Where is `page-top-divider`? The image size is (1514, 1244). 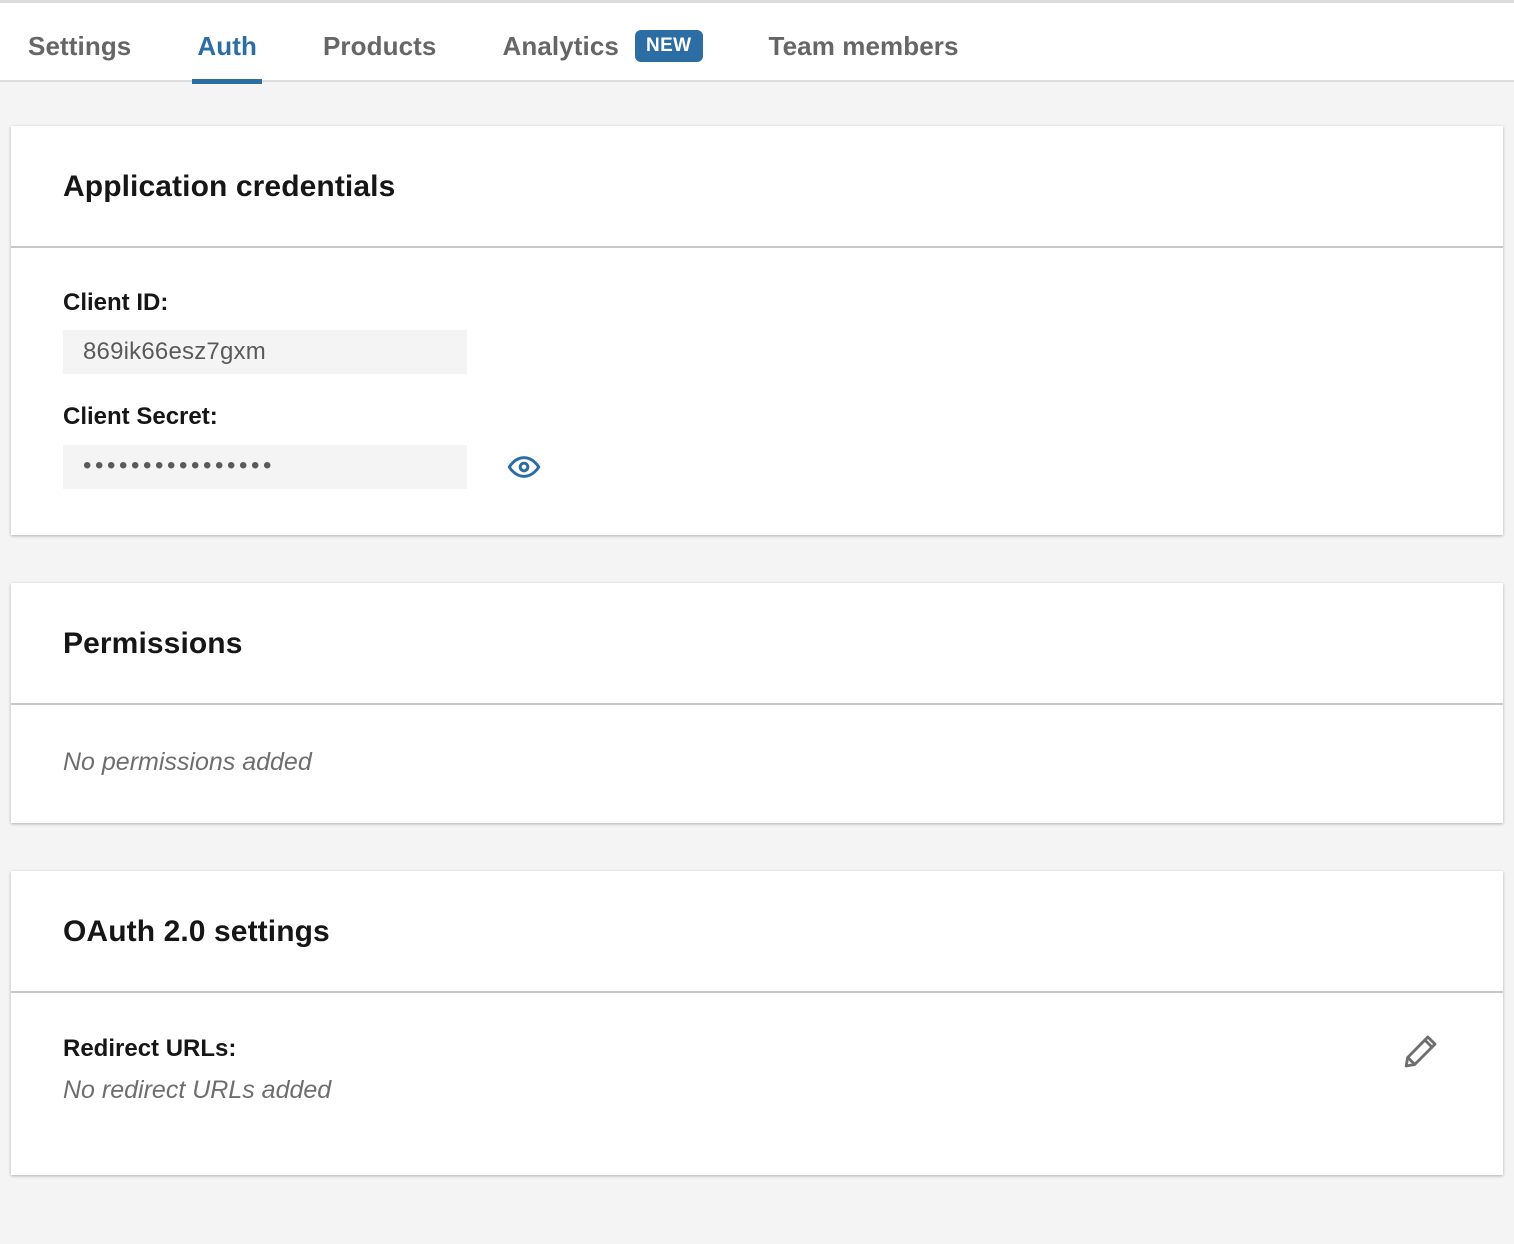 page-top-divider is located at coordinates (757, 1).